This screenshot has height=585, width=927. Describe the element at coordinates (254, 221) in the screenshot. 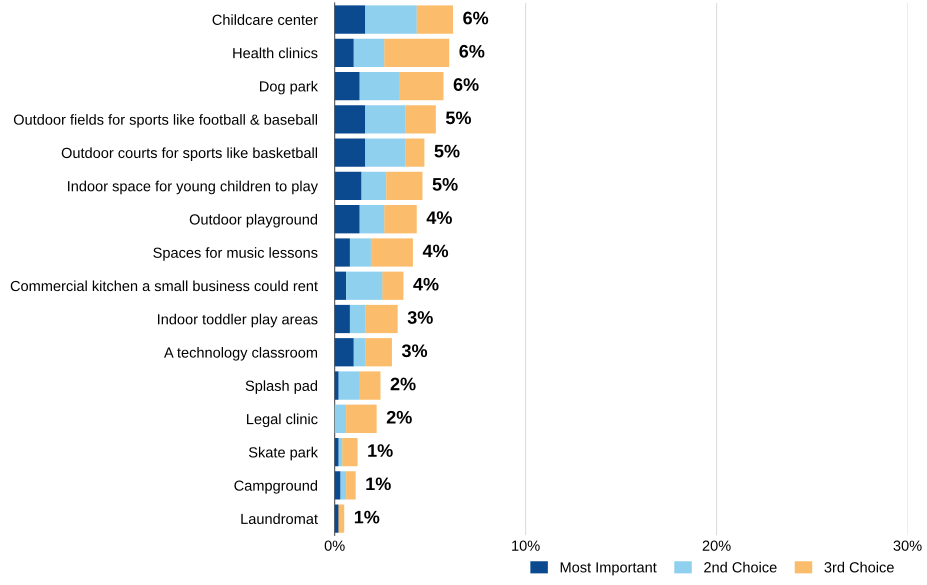

I see `y-tick-label: Outdoor playground` at that location.